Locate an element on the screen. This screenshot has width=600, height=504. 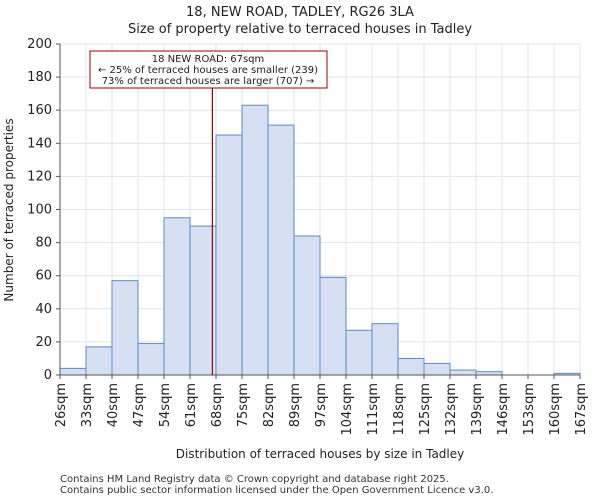
x-tick-label: 68sqm is located at coordinates (217, 405).